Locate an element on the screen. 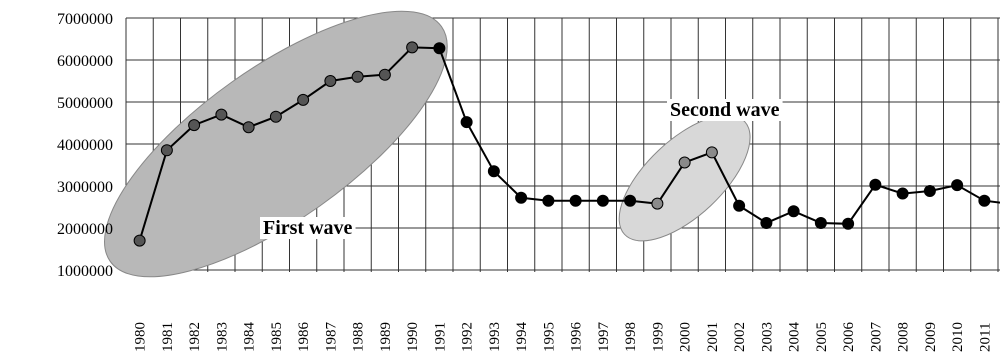 The height and width of the screenshot is (358, 1000). x-tick-label: 1993 is located at coordinates (495, 337).